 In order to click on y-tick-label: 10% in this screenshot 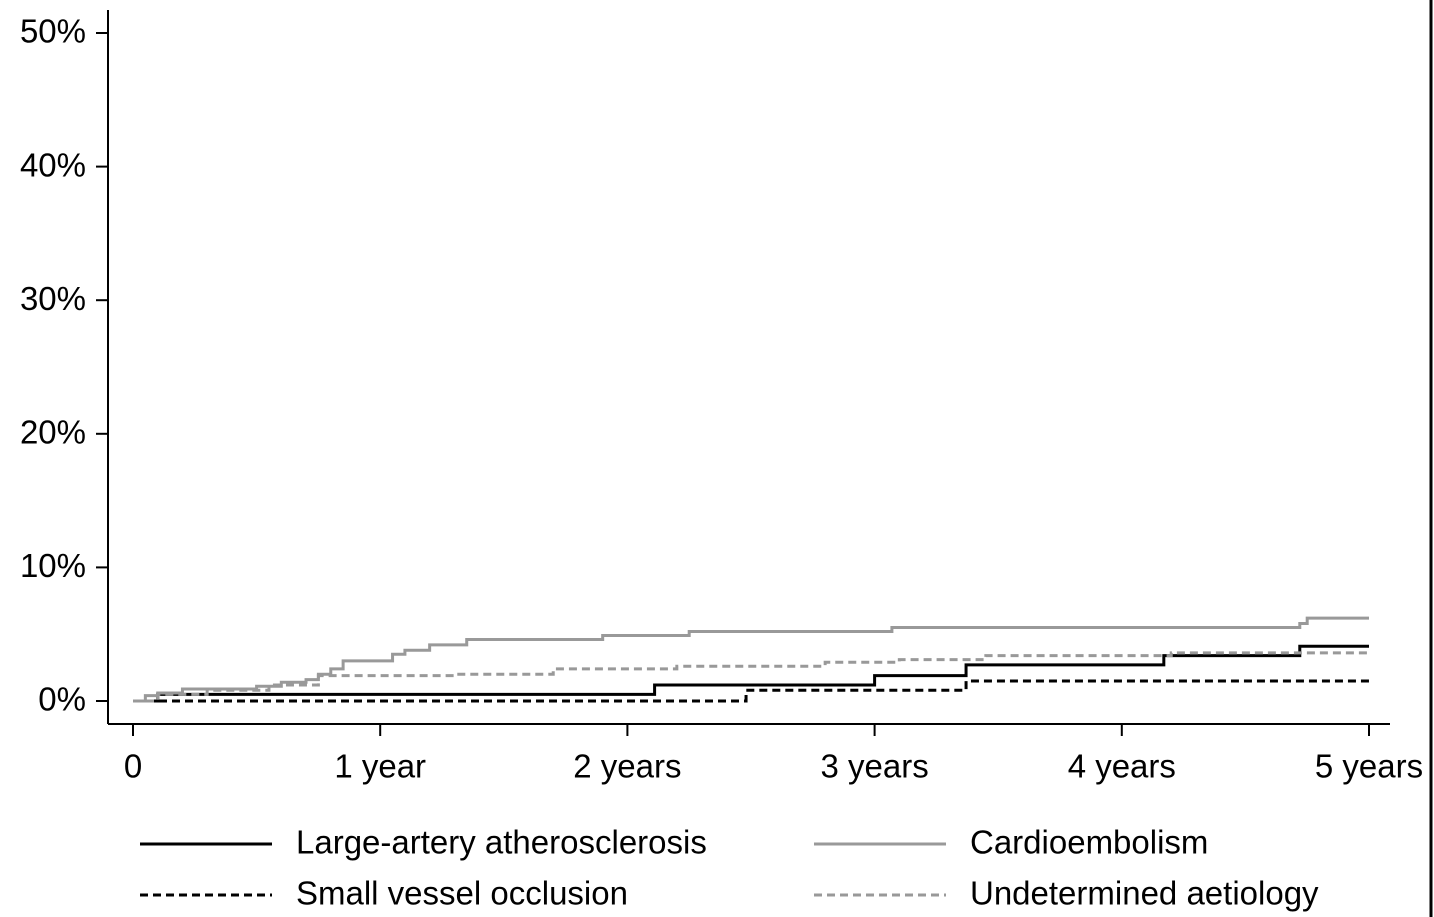, I will do `click(53, 565)`.